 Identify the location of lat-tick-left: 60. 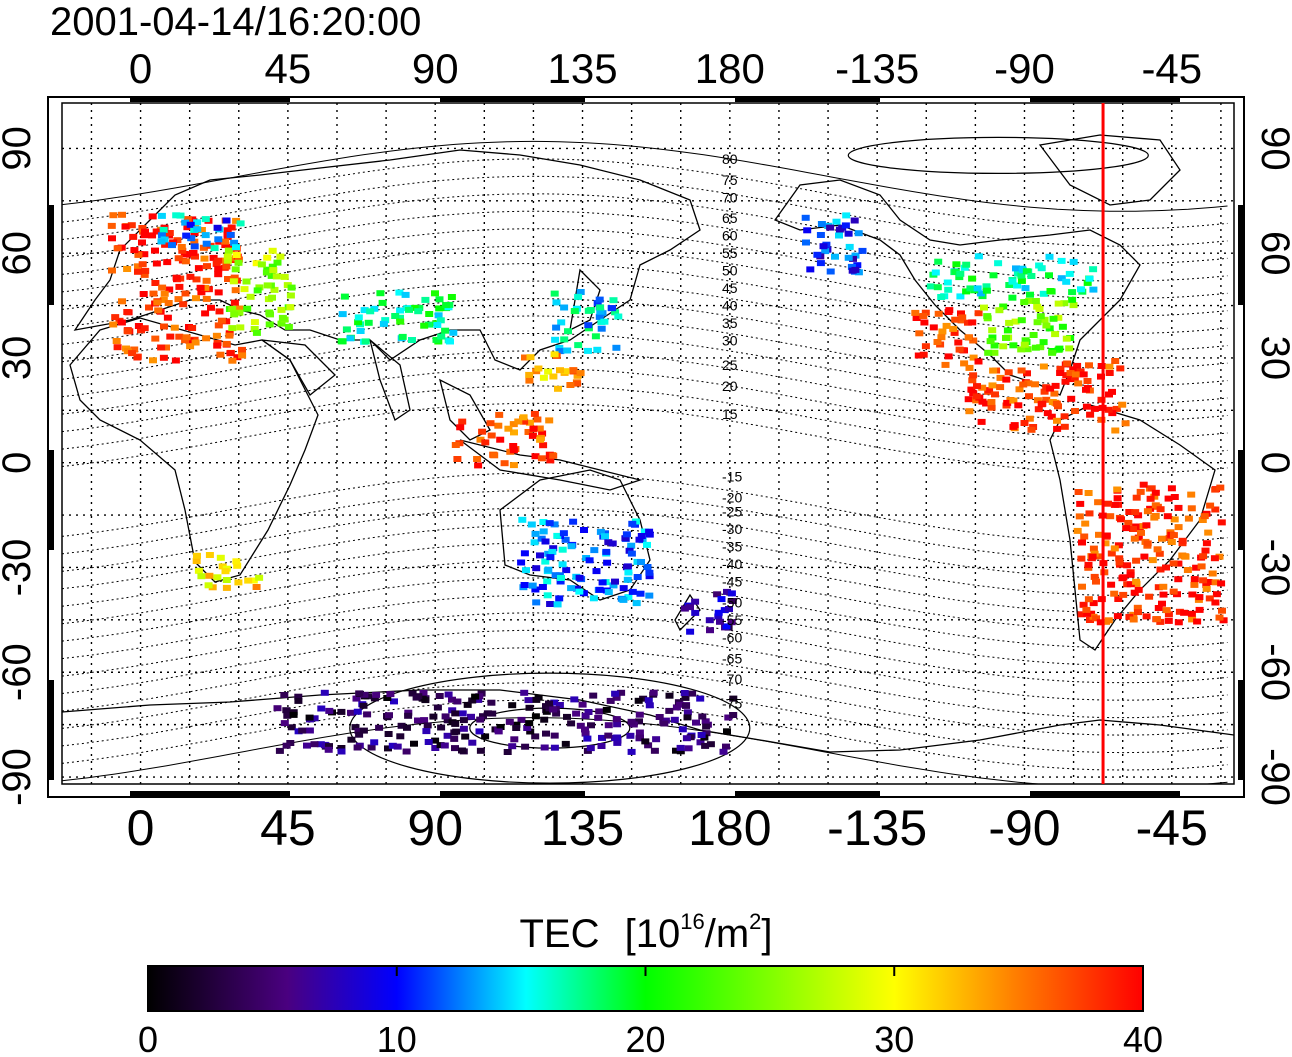
(19, 253).